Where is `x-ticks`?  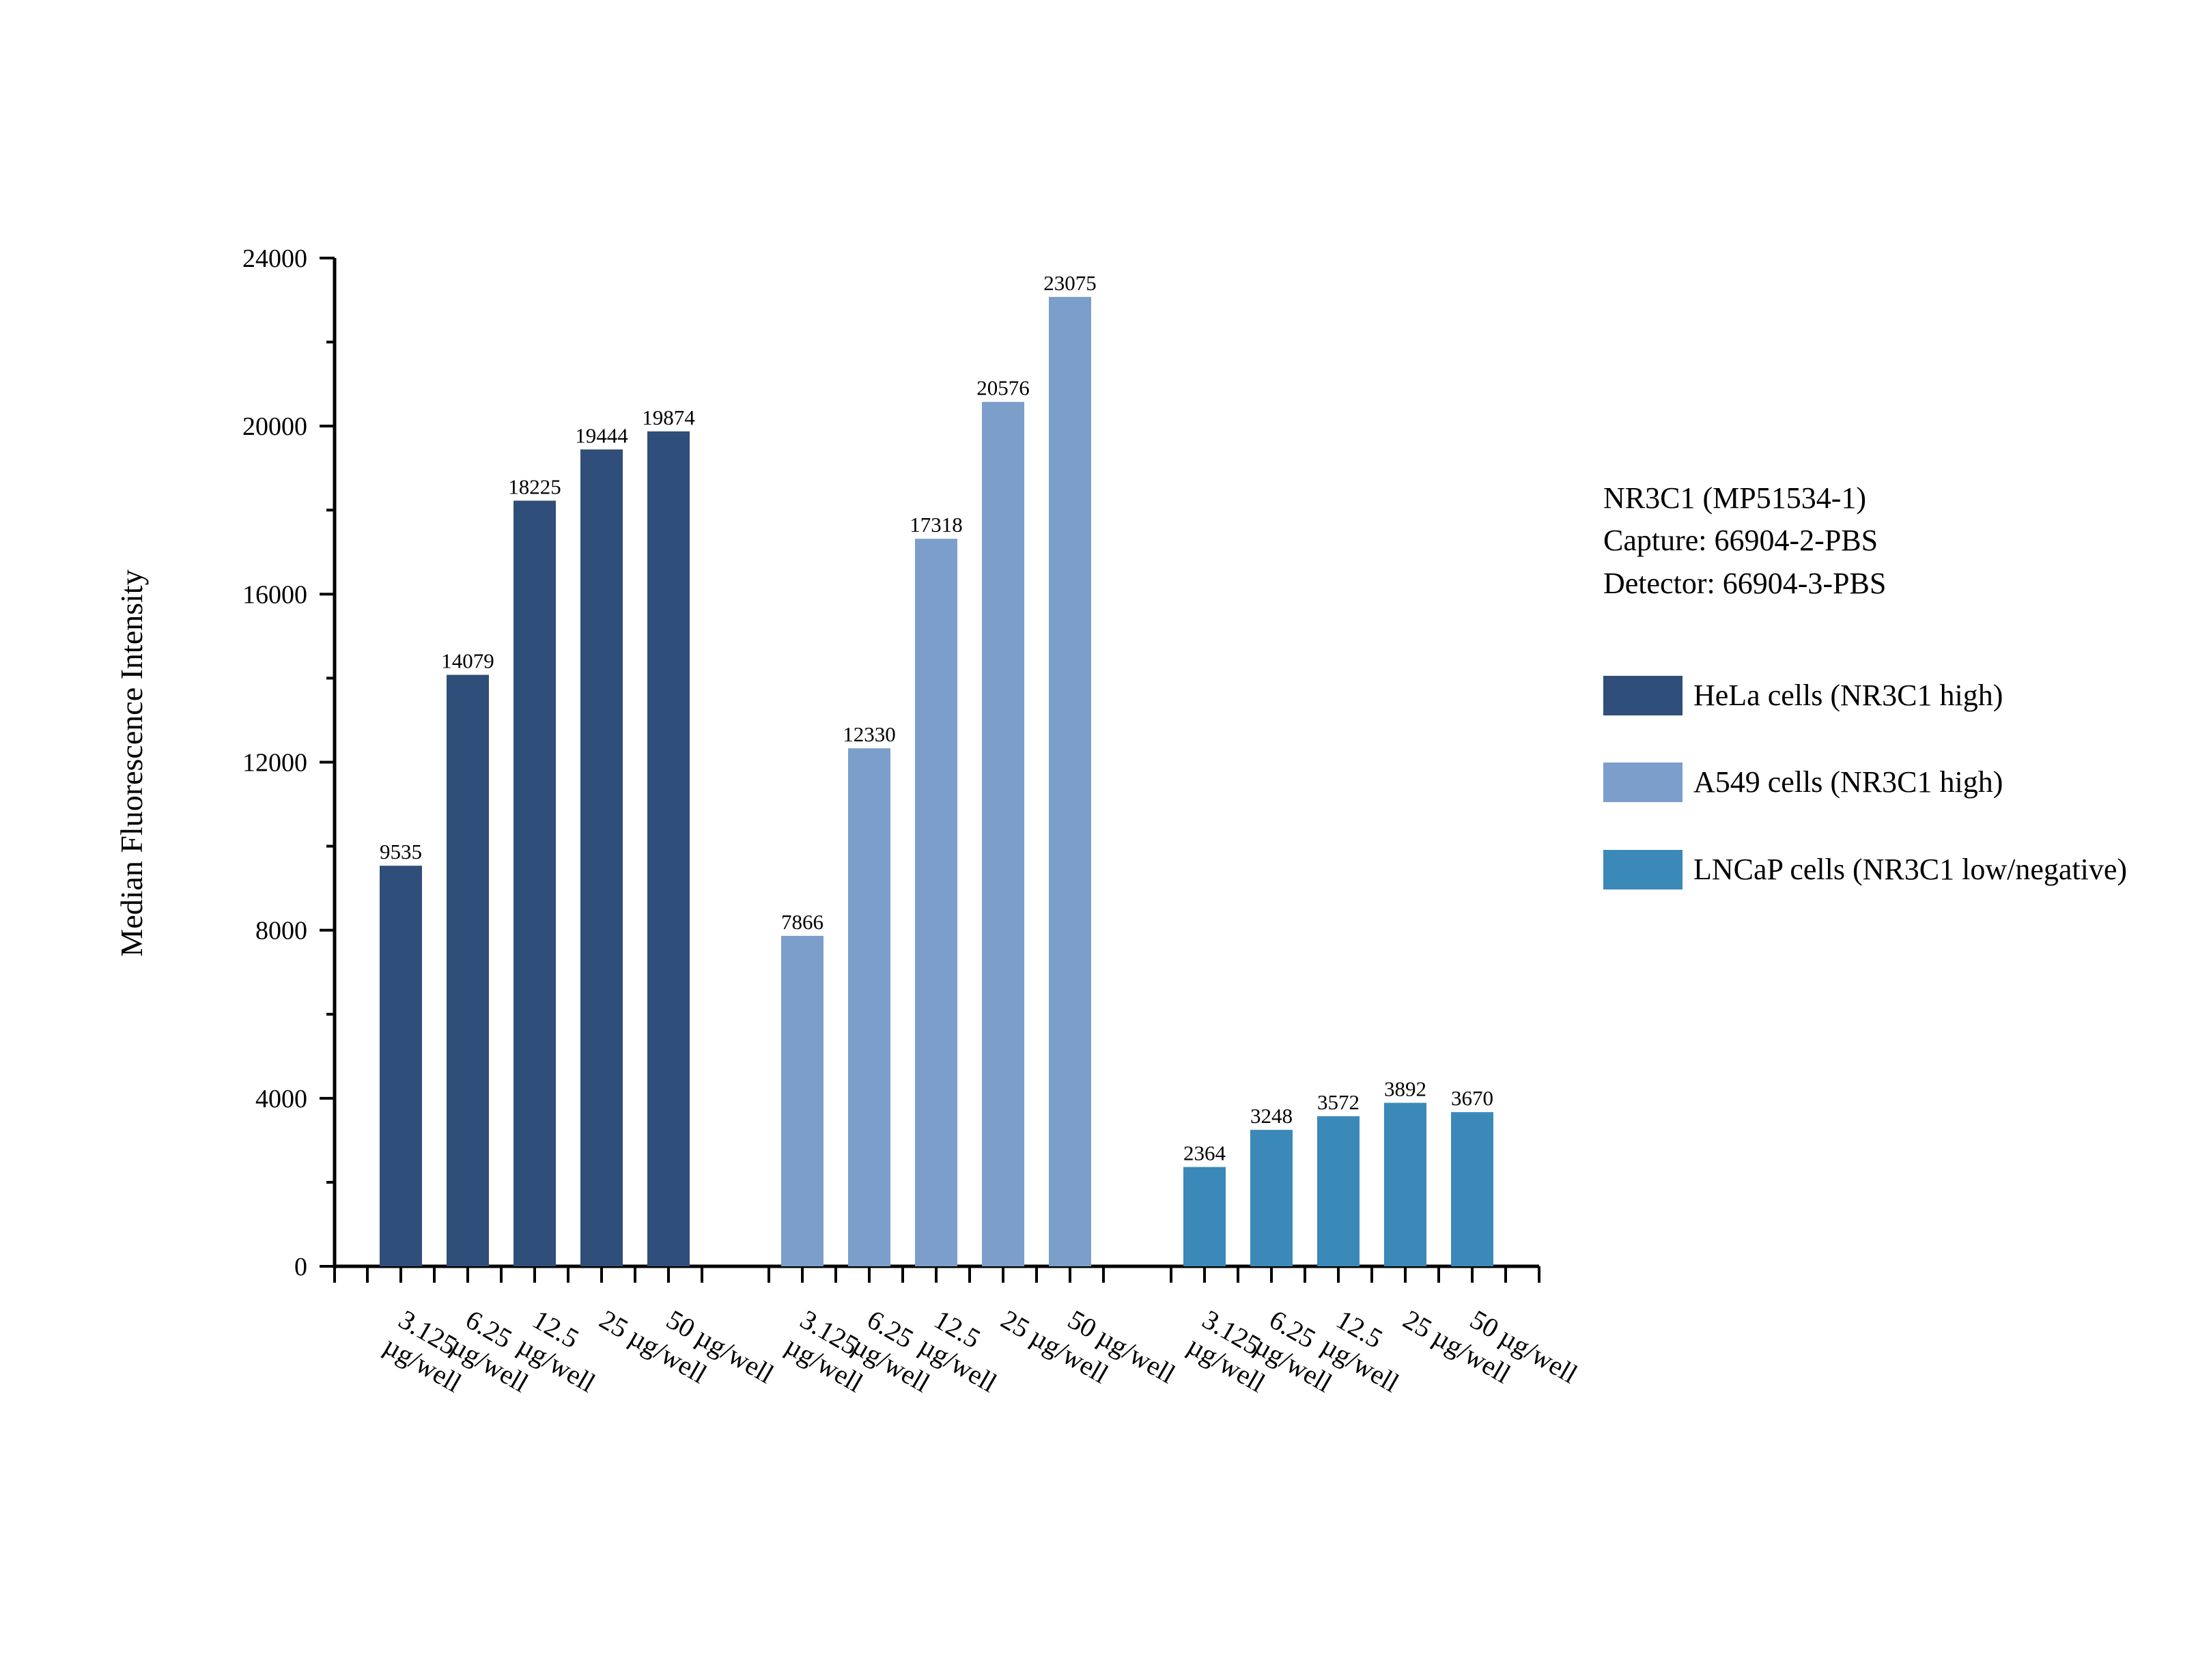
x-ticks is located at coordinates (937, 1274).